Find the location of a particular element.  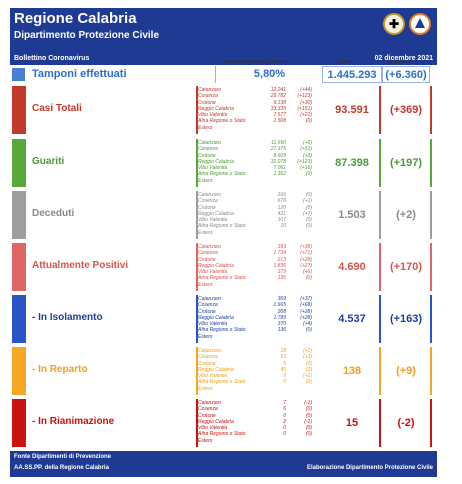

province-row: Reggio Calabria 31.078 (+123) is located at coordinates (257, 162).